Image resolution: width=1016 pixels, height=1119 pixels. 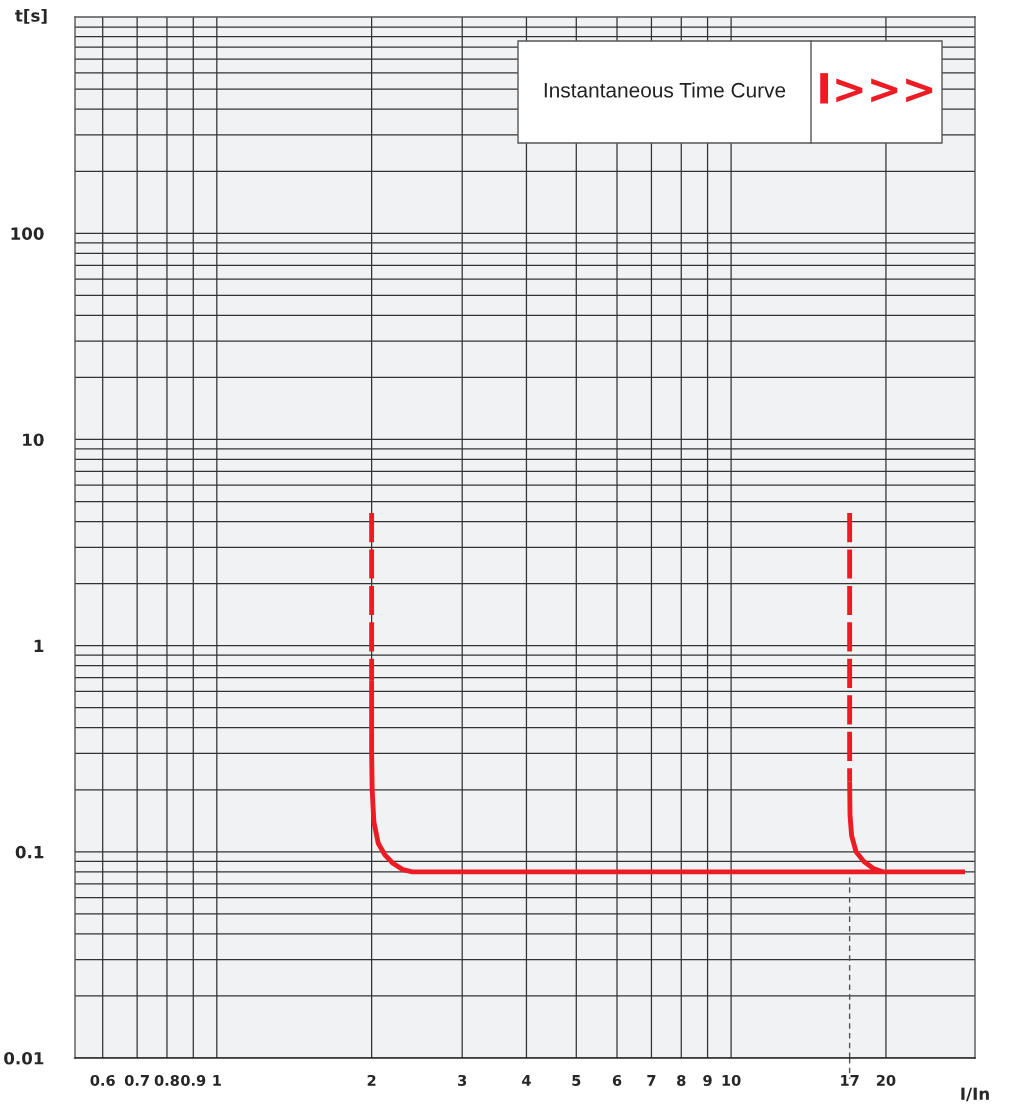 What do you see at coordinates (102, 1080) in the screenshot?
I see `x-tick-label: 0.6` at bounding box center [102, 1080].